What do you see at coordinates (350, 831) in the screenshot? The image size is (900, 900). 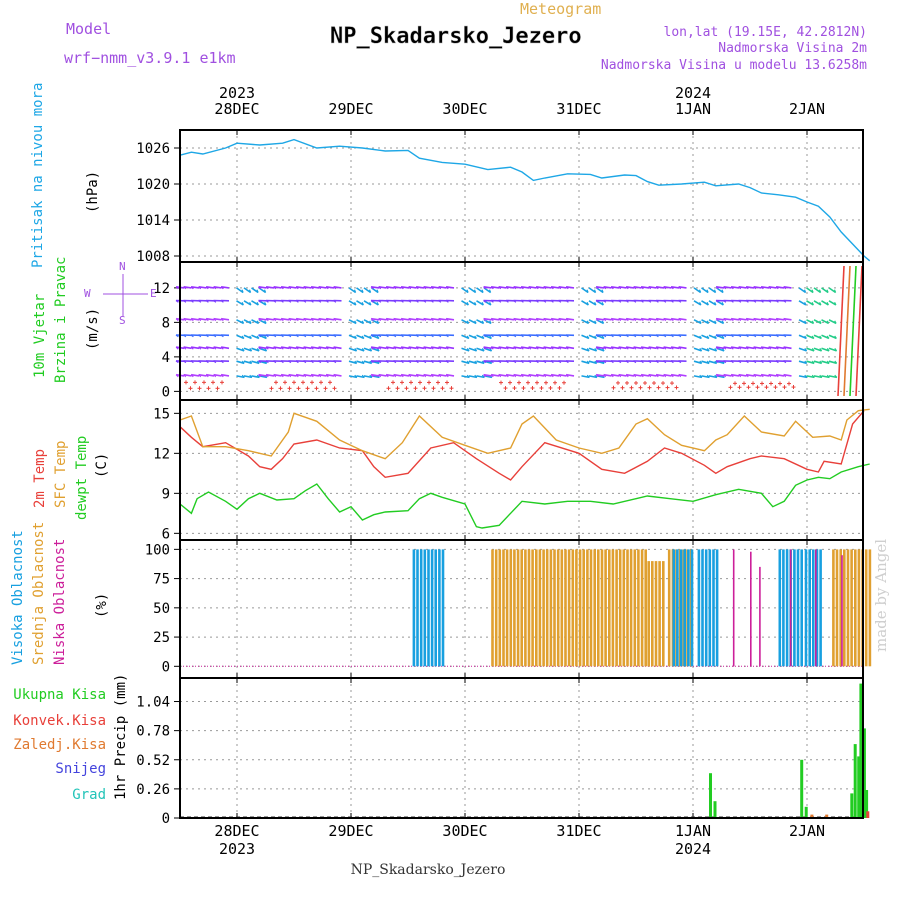 I see `x-day-label-bottom: 29DEC` at bounding box center [350, 831].